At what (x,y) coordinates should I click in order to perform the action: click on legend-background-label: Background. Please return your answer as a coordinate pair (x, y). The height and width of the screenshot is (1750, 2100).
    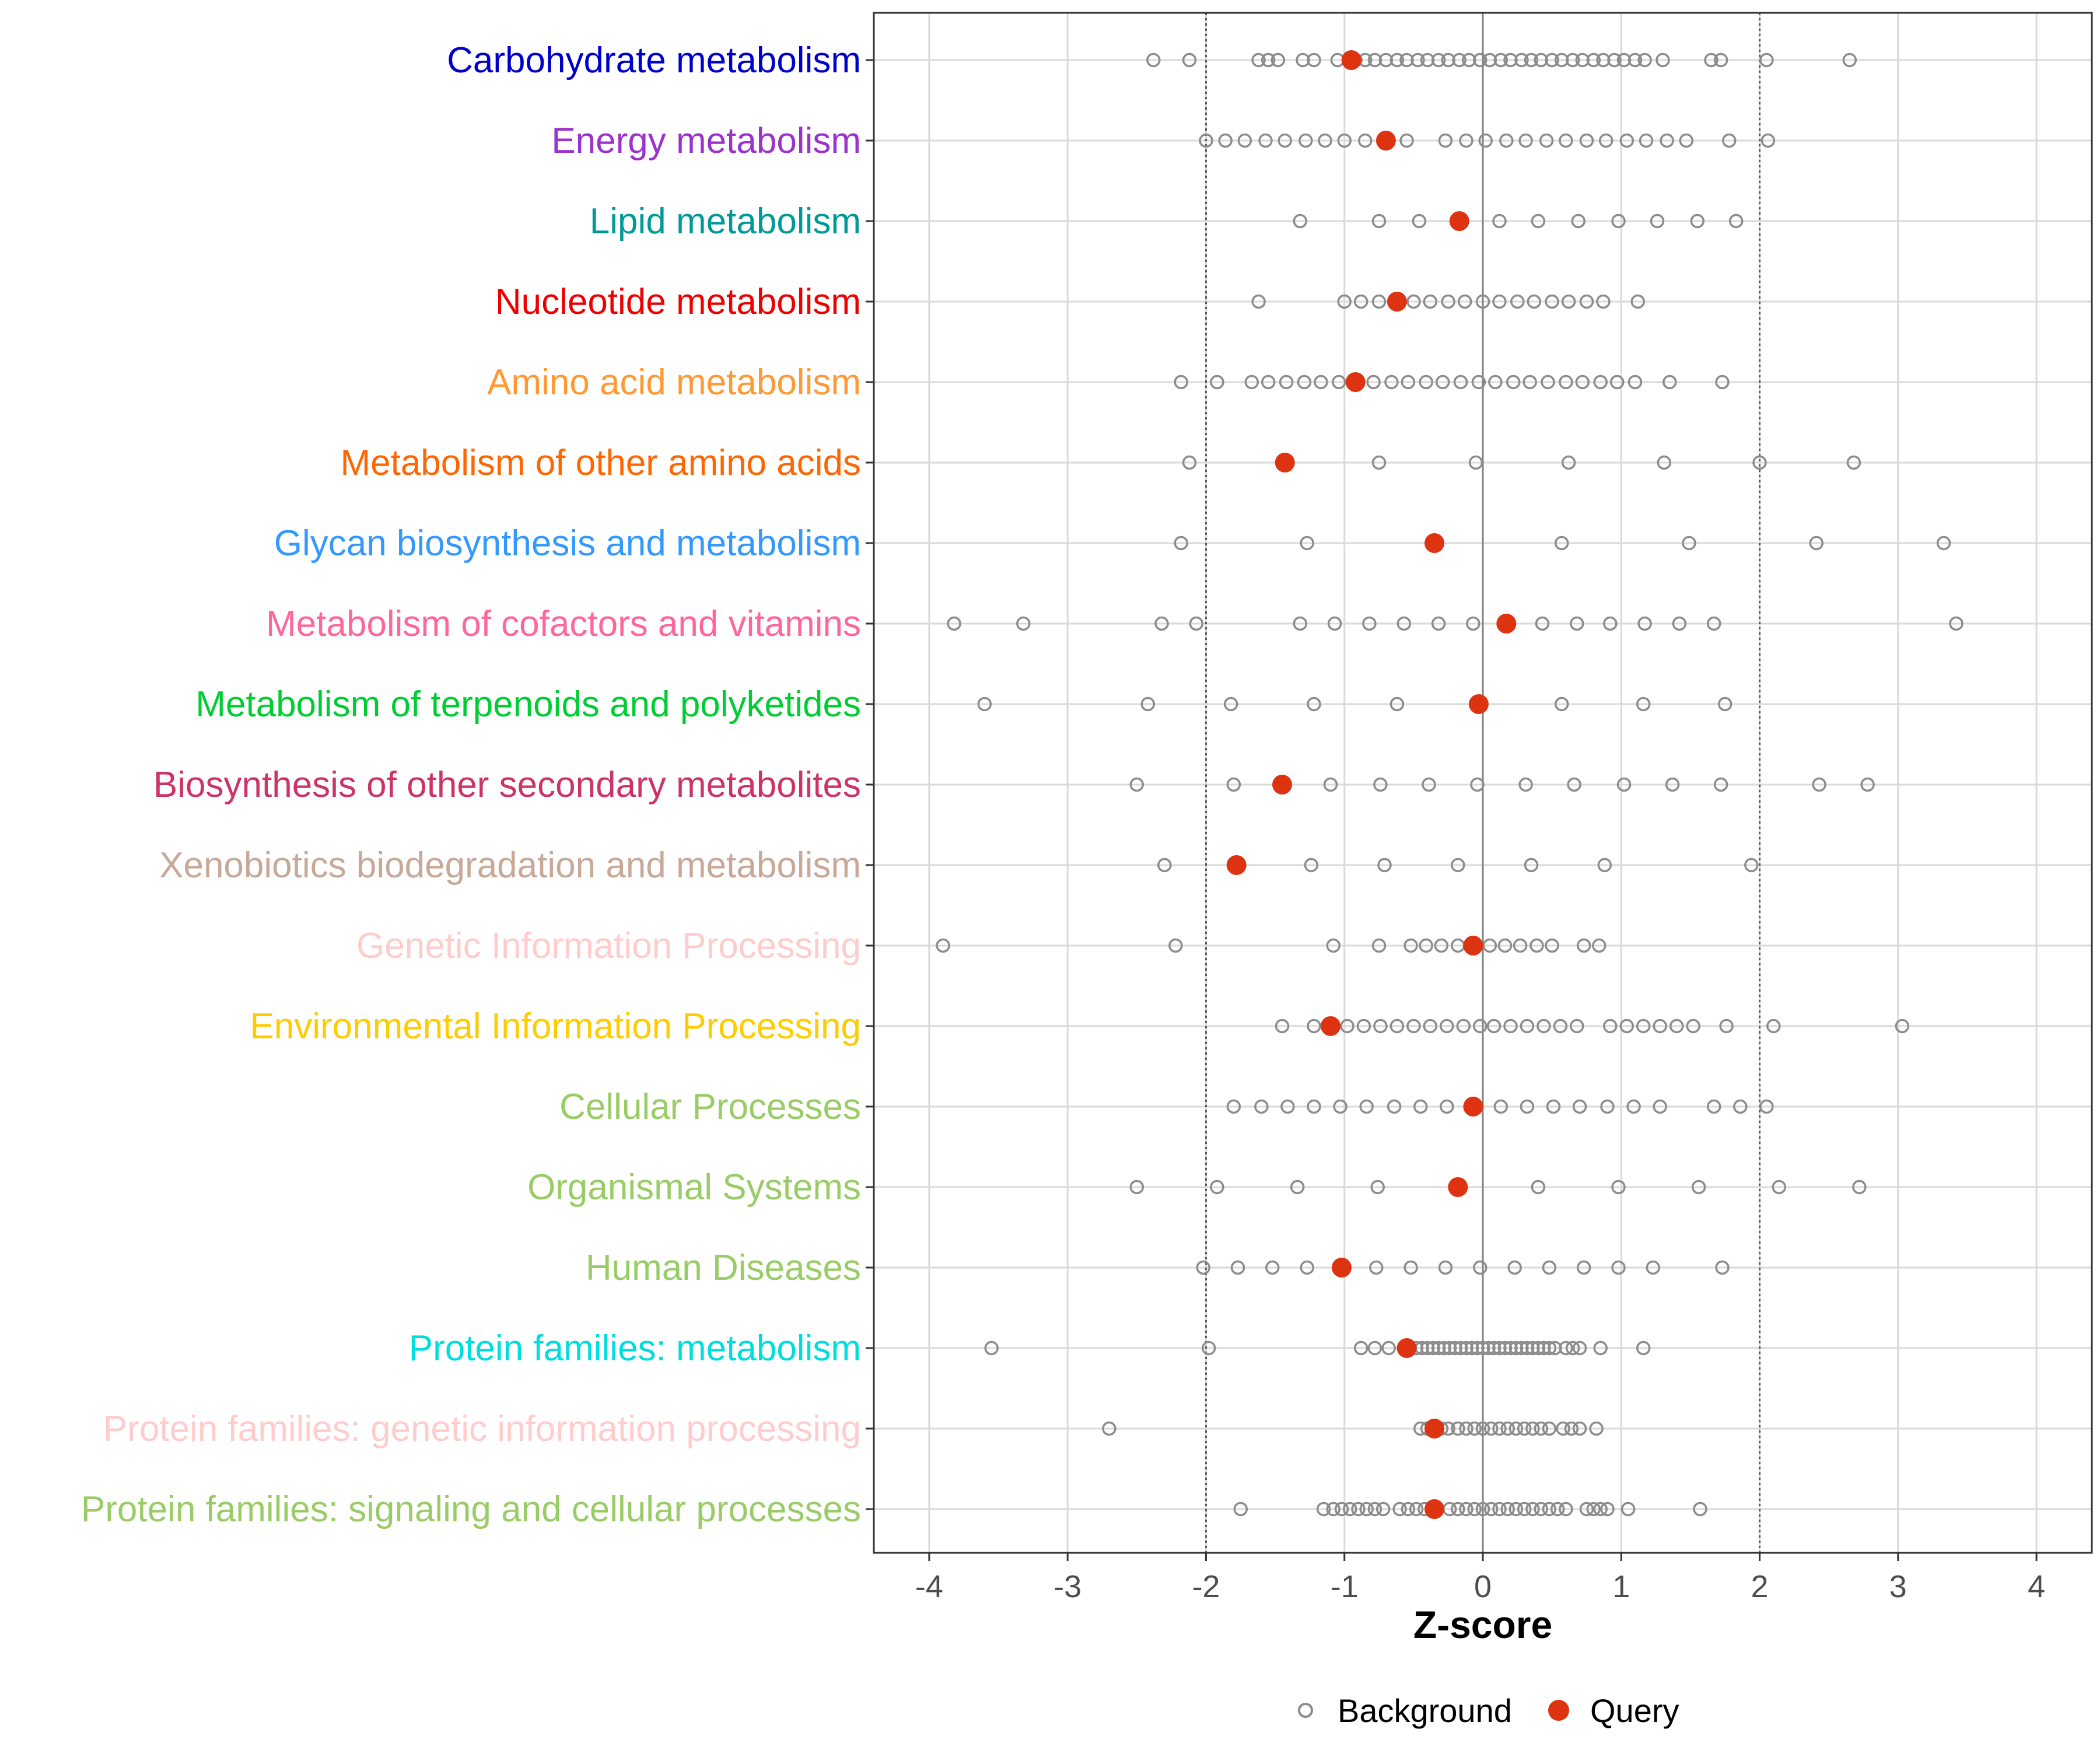
    Looking at the image, I should click on (1425, 1710).